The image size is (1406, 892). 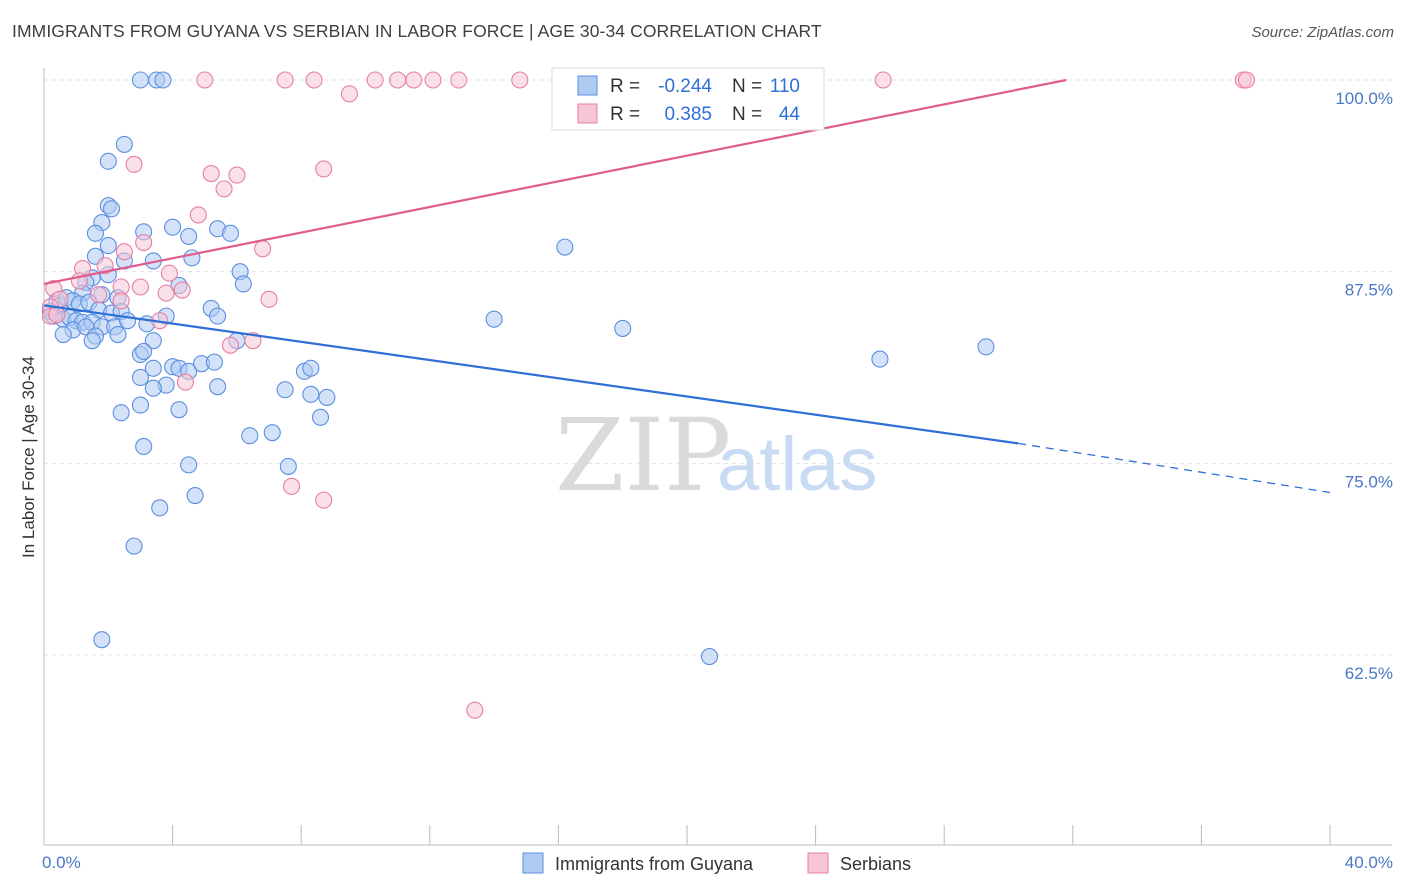 I want to click on source-label: Source: ZipAtlas.com, so click(x=1322, y=32).